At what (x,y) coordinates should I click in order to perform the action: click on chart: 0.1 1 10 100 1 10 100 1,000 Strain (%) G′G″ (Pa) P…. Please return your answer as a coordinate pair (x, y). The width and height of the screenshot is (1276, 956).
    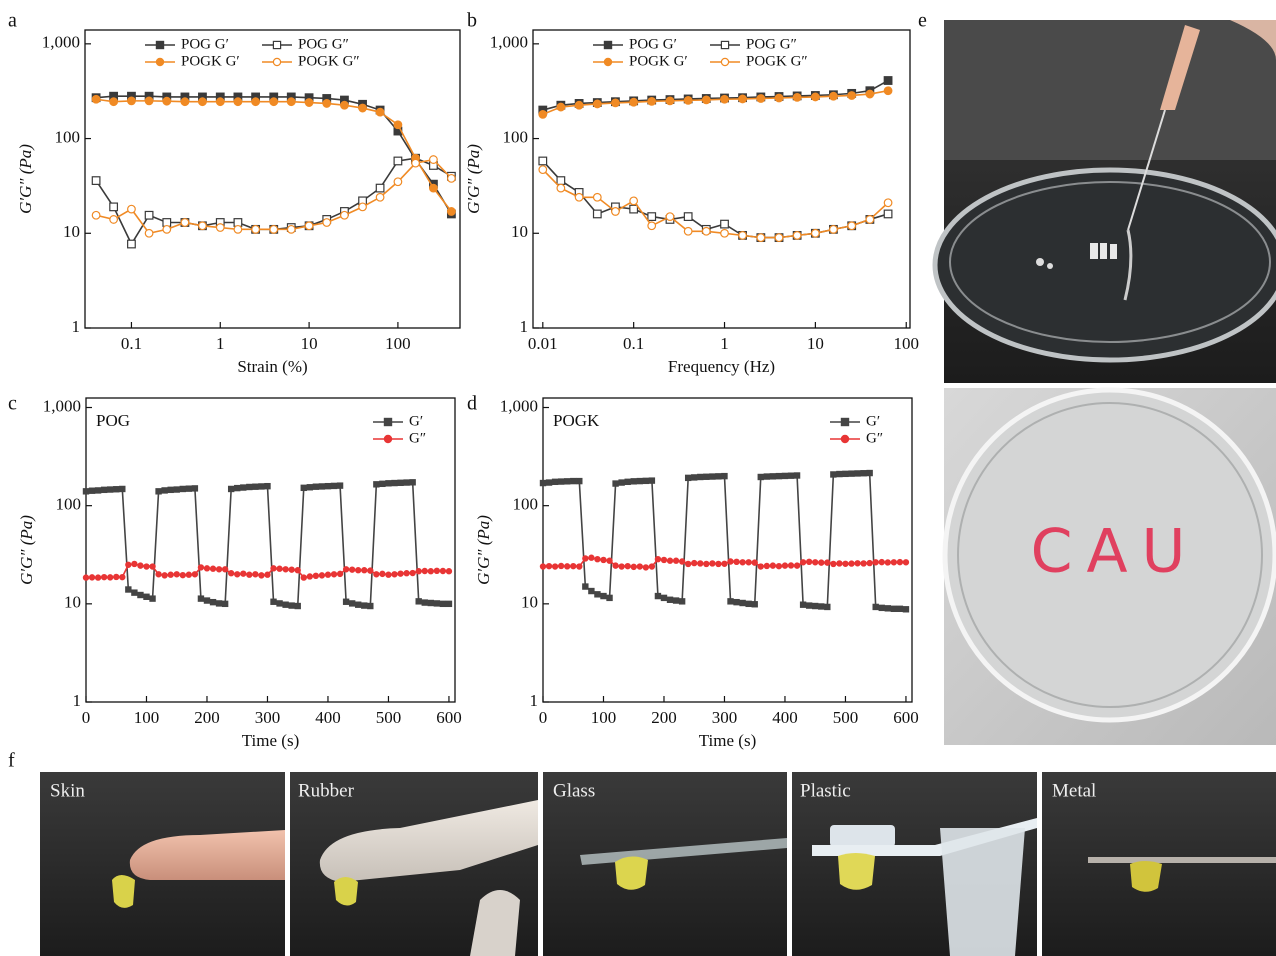
    Looking at the image, I should click on (238, 202).